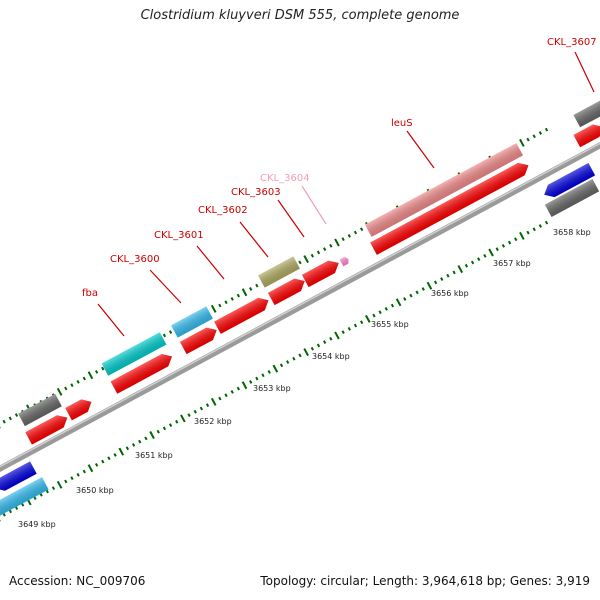 The height and width of the screenshot is (600, 600). Describe the element at coordinates (285, 178) in the screenshot. I see `gene-label-ckl-3604: CKL_3604` at that location.